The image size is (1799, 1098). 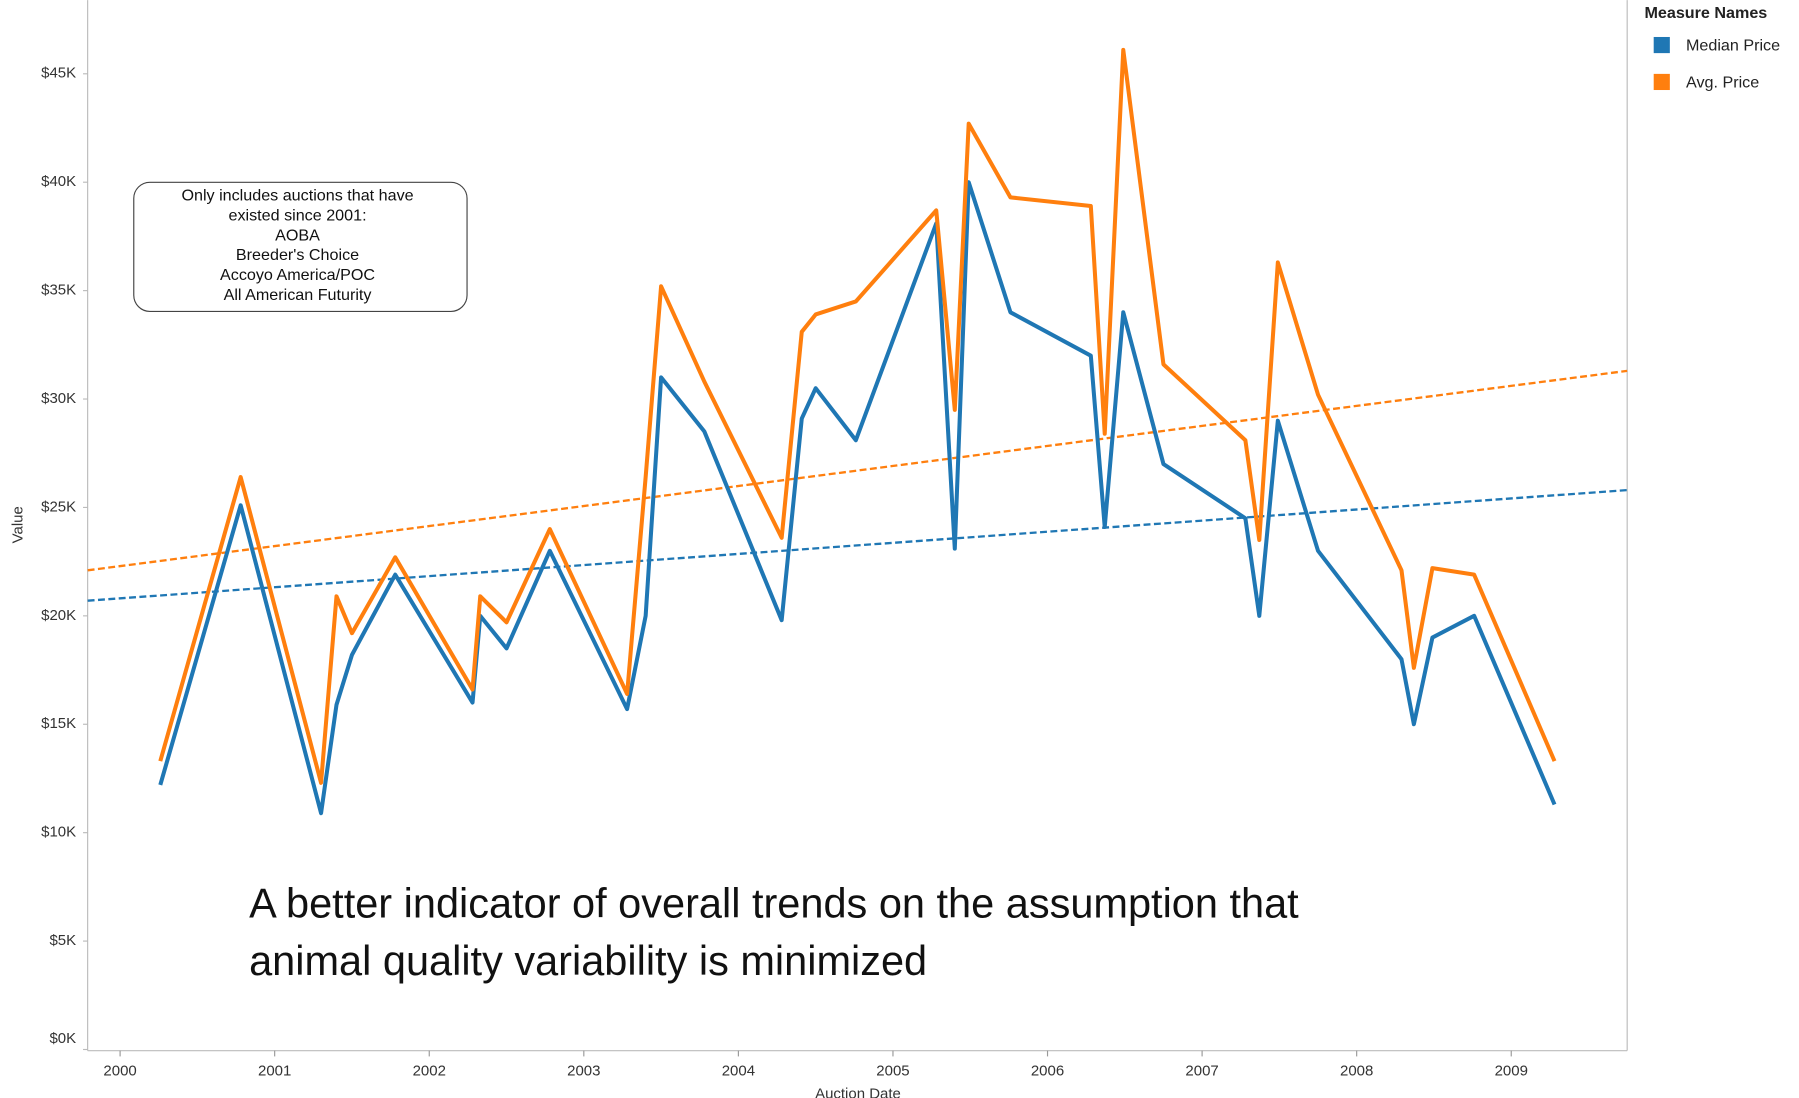 I want to click on legend-label: Median Price, so click(x=1733, y=45).